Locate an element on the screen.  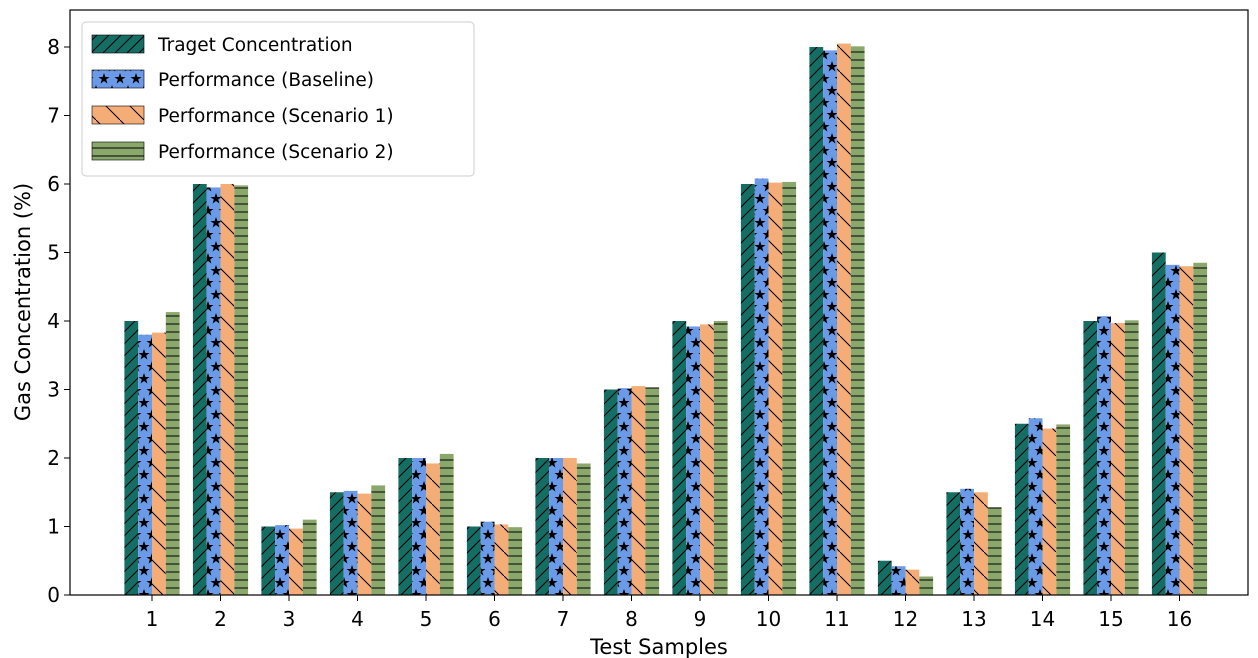
bar-s3-c12 is located at coordinates (912, 582).